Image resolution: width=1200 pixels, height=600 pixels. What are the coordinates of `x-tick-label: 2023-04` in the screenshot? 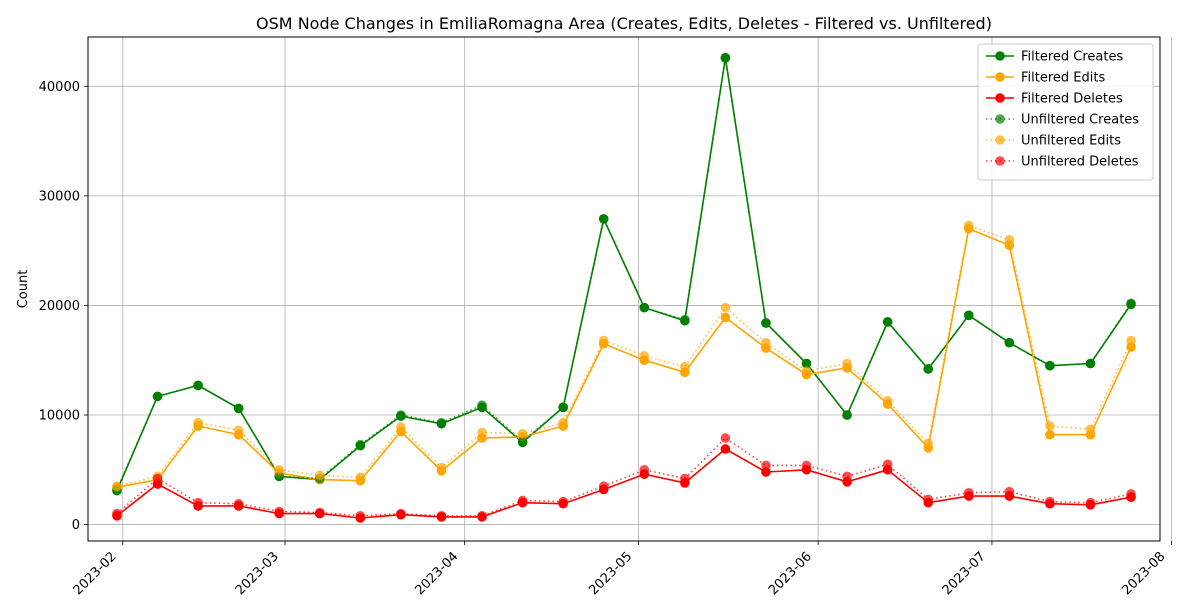 It's located at (436, 573).